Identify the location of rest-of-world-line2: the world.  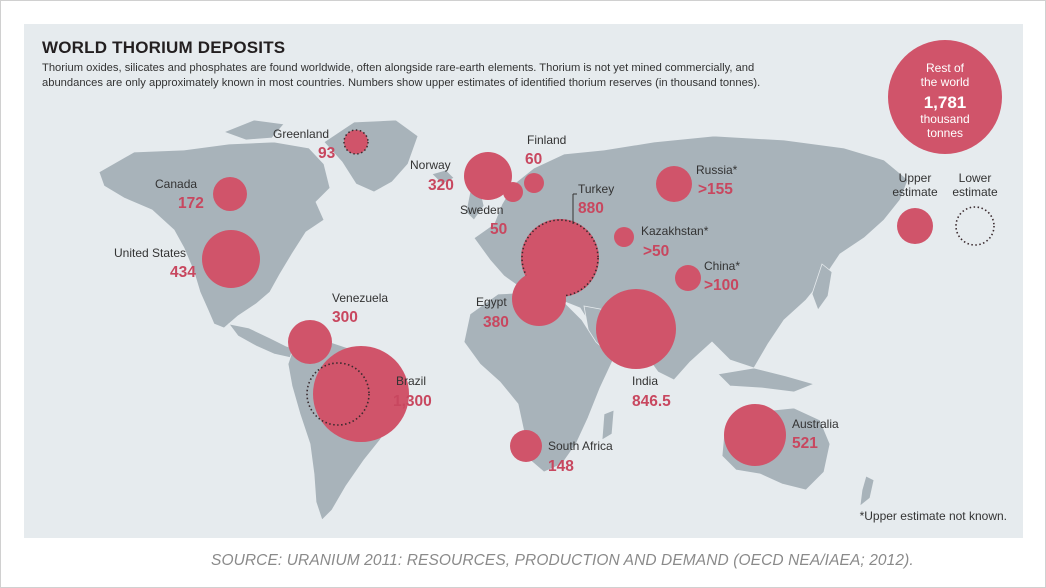
(945, 82).